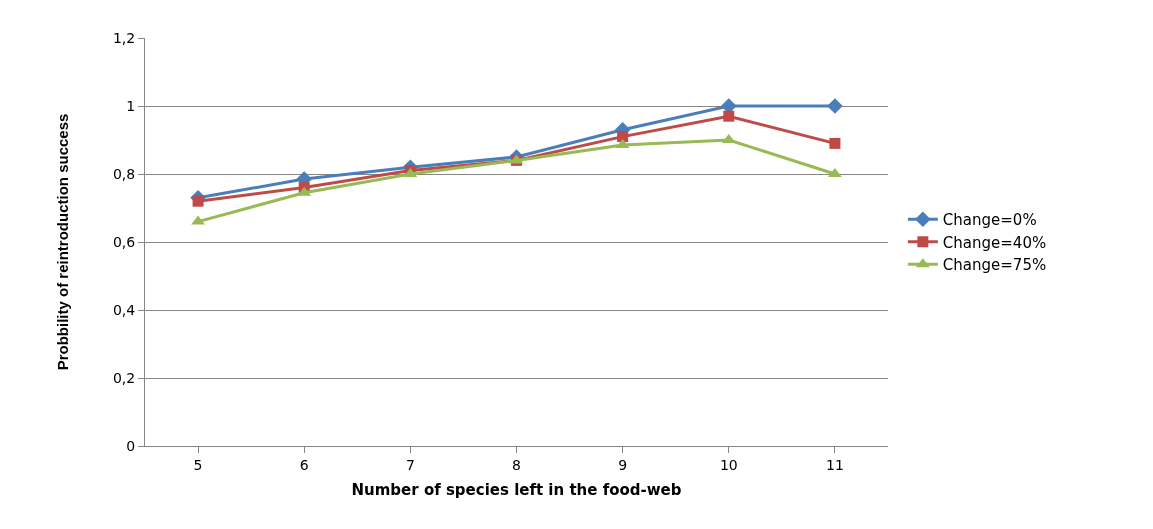  I want to click on legend-label: Change=75%, so click(994, 265).